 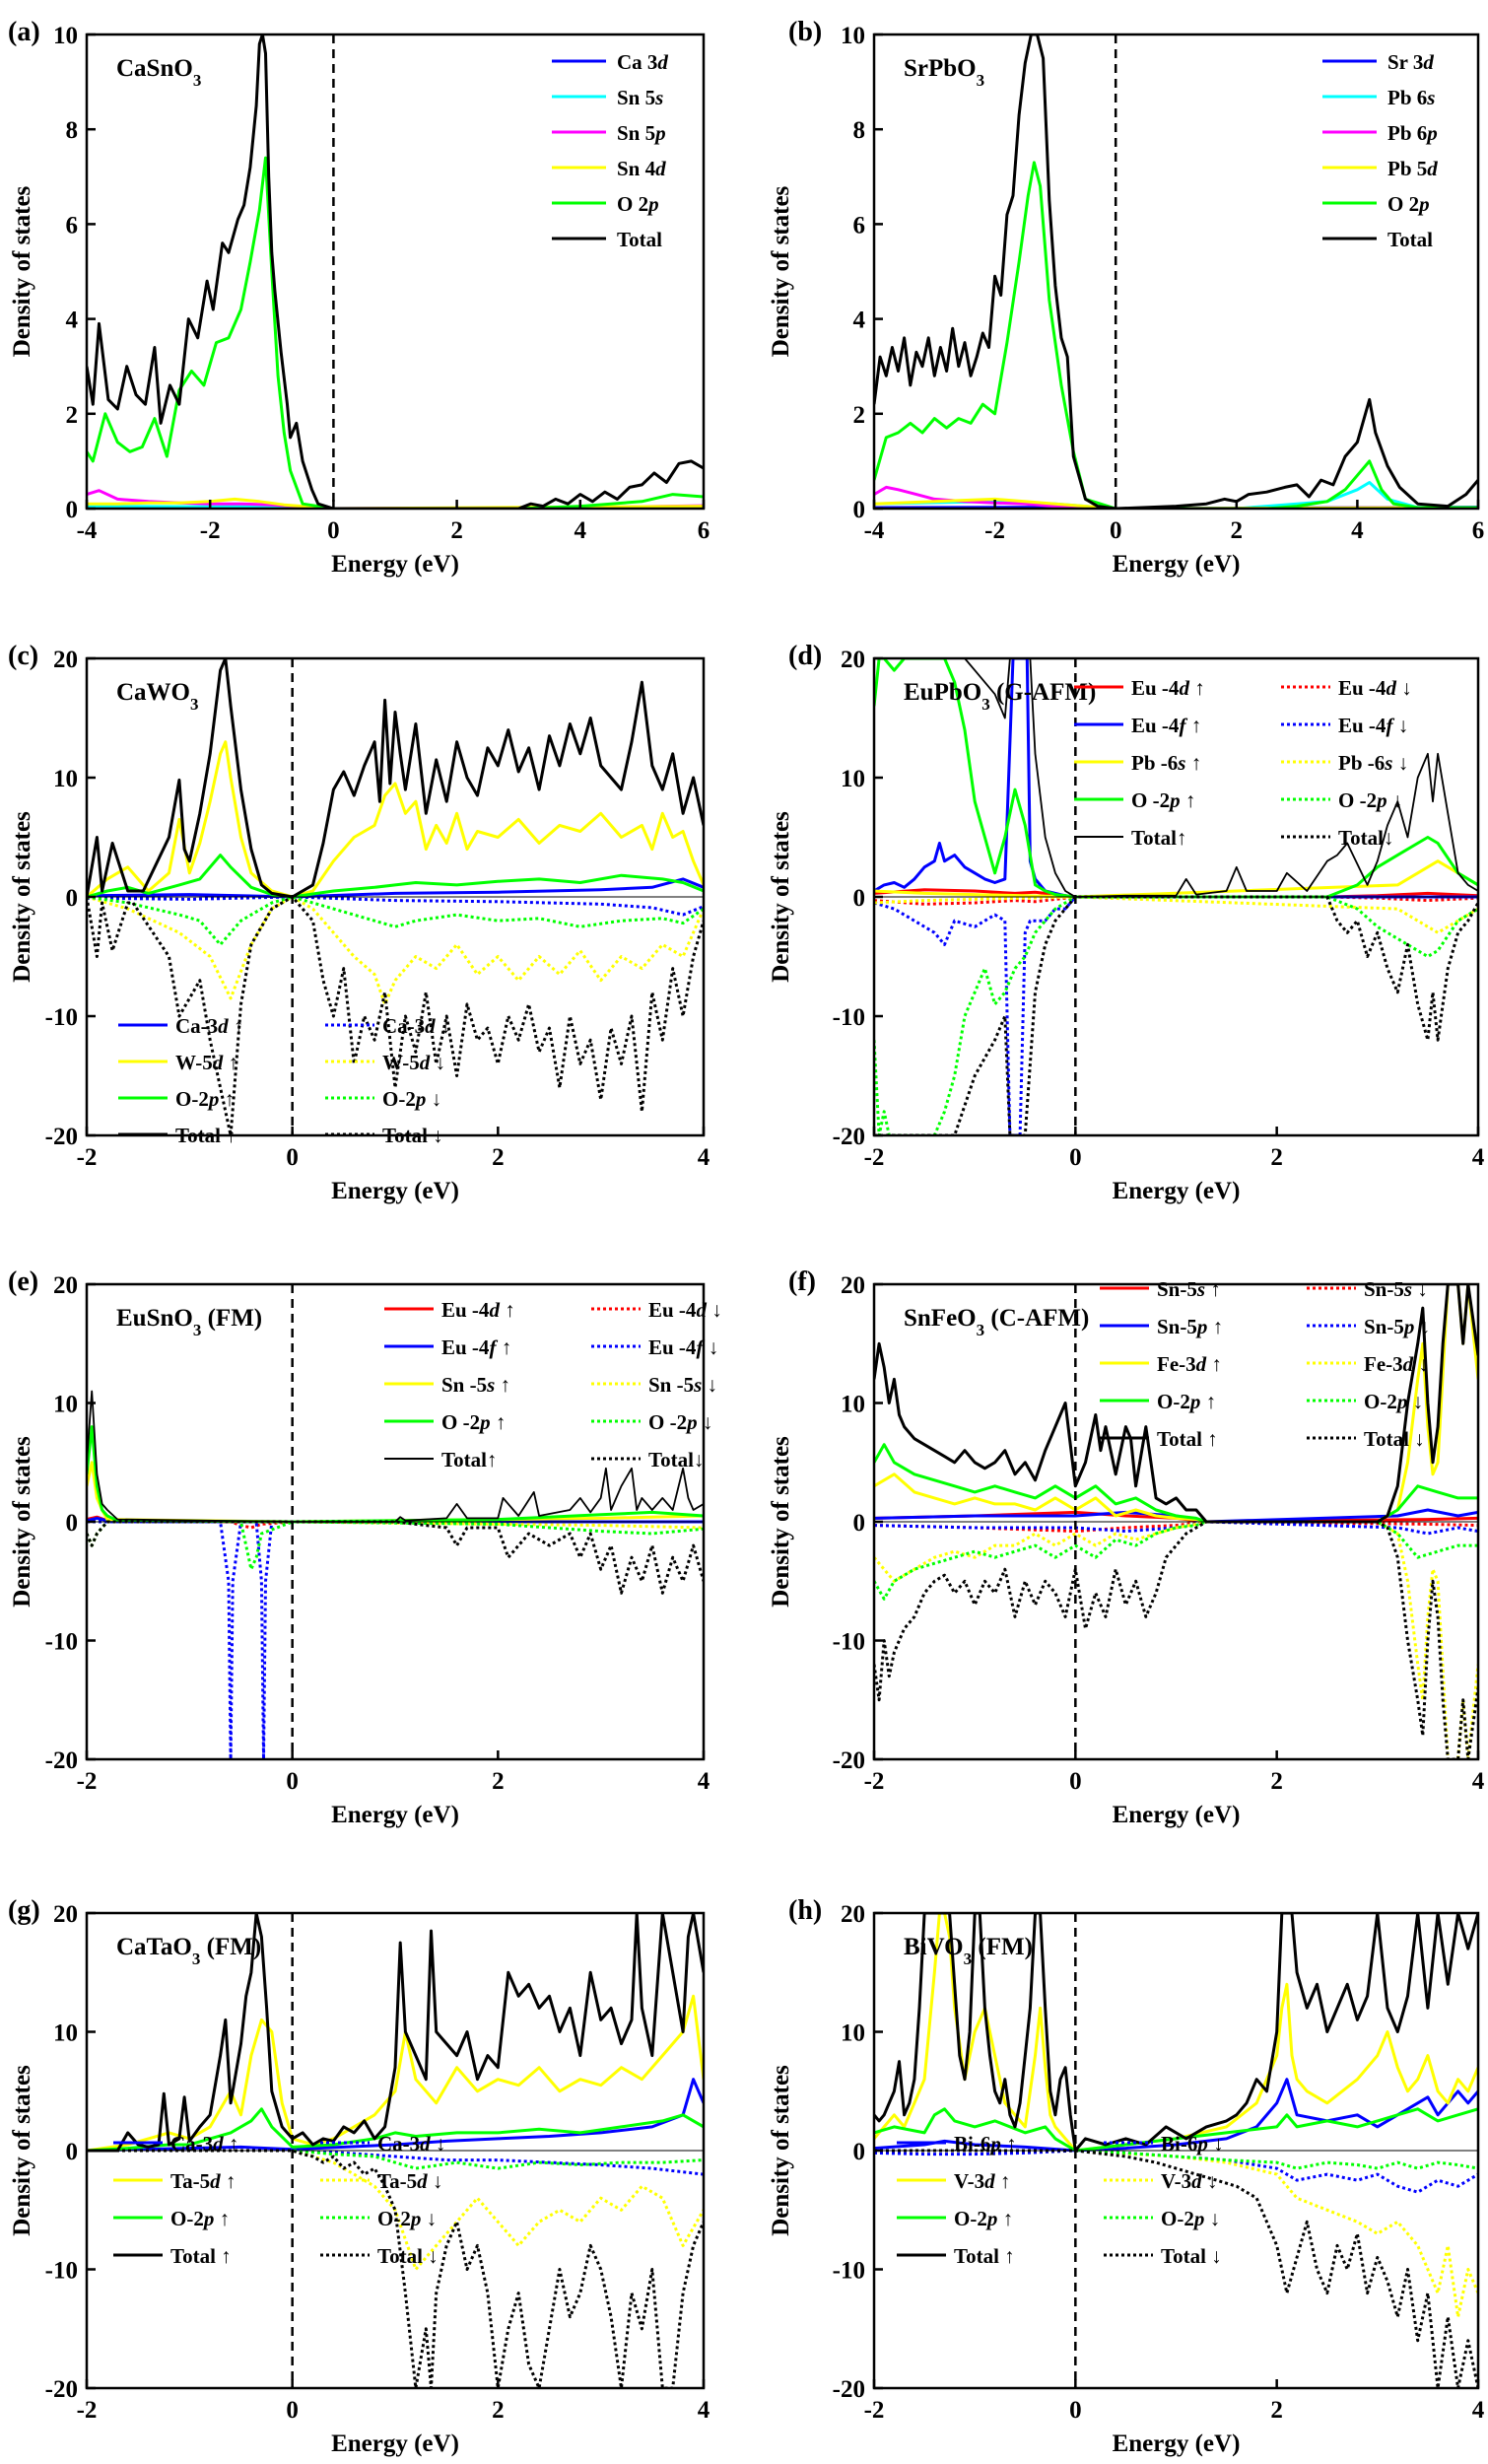 What do you see at coordinates (411, 2144) in the screenshot?
I see `legend-entry: Ca-3d ↓` at bounding box center [411, 2144].